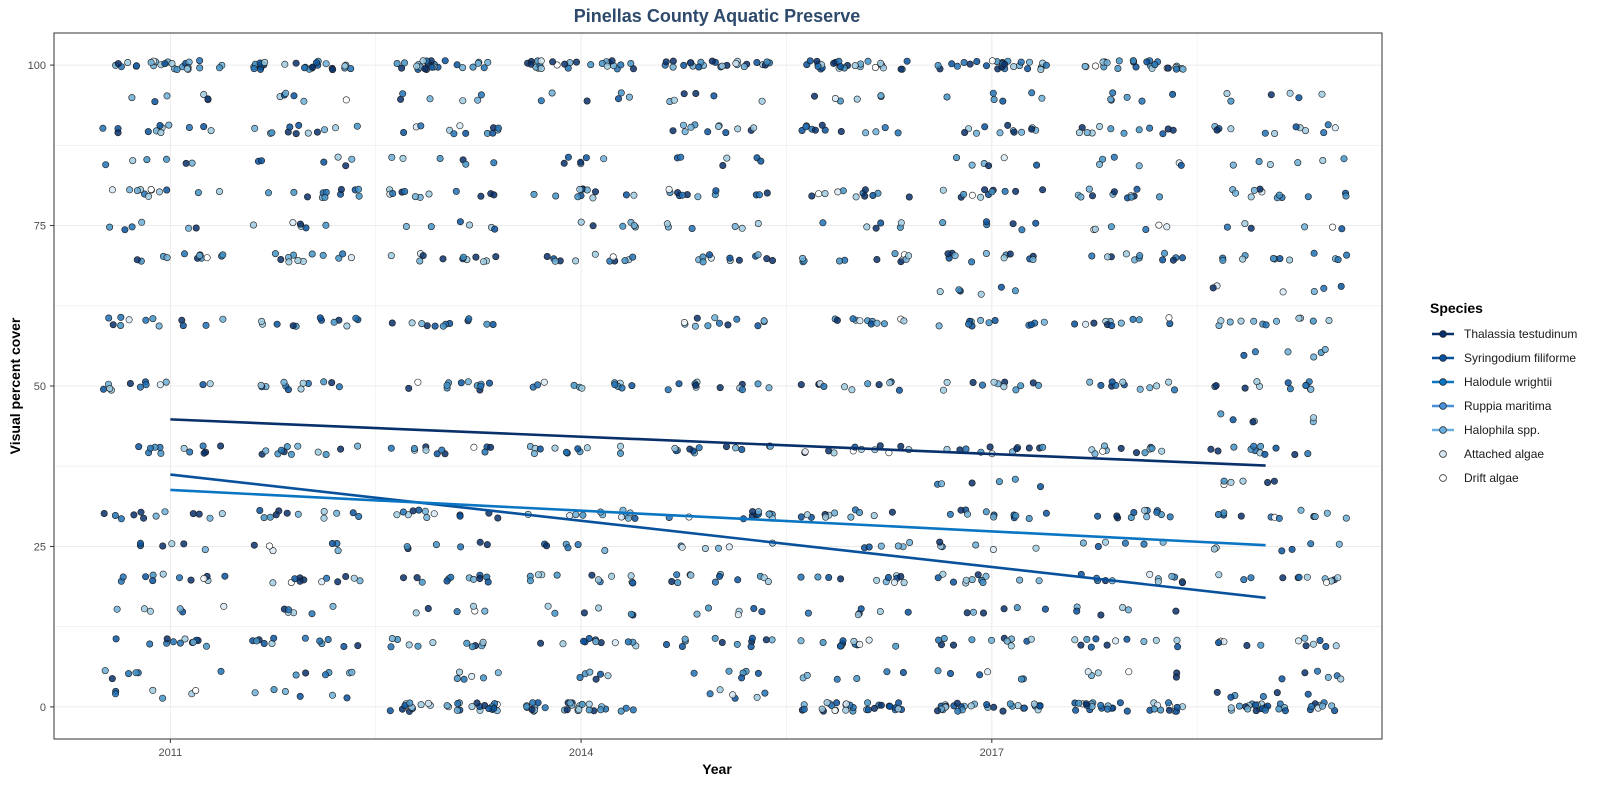  Describe the element at coordinates (1504, 454) in the screenshot. I see `legend-label: Attached algae` at that location.